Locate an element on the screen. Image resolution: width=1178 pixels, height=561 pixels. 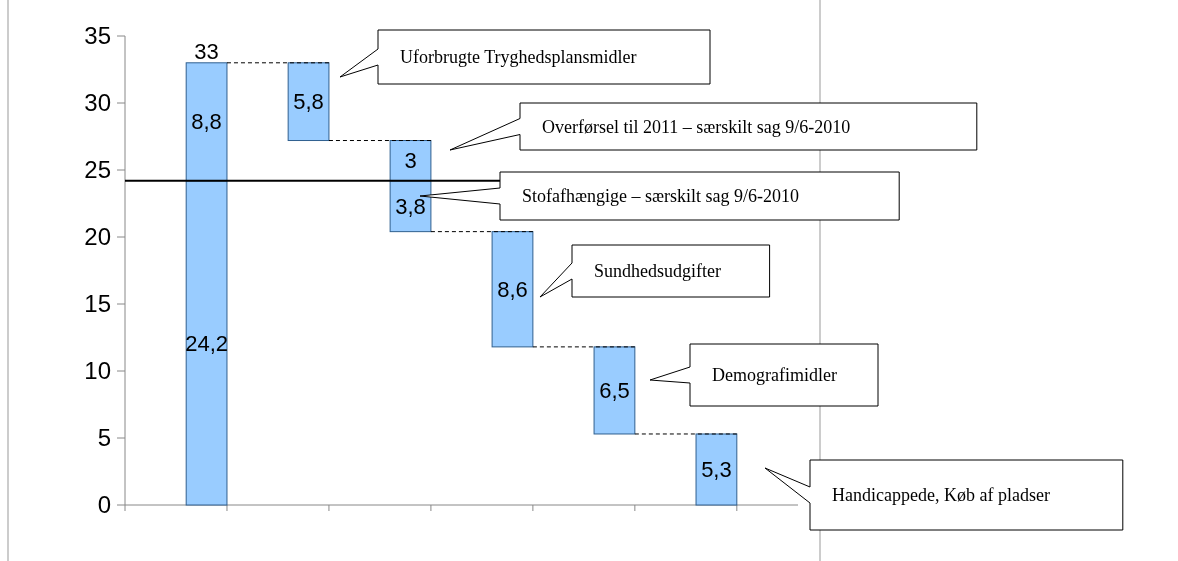
y-tick-label: 15 is located at coordinates (97, 304).